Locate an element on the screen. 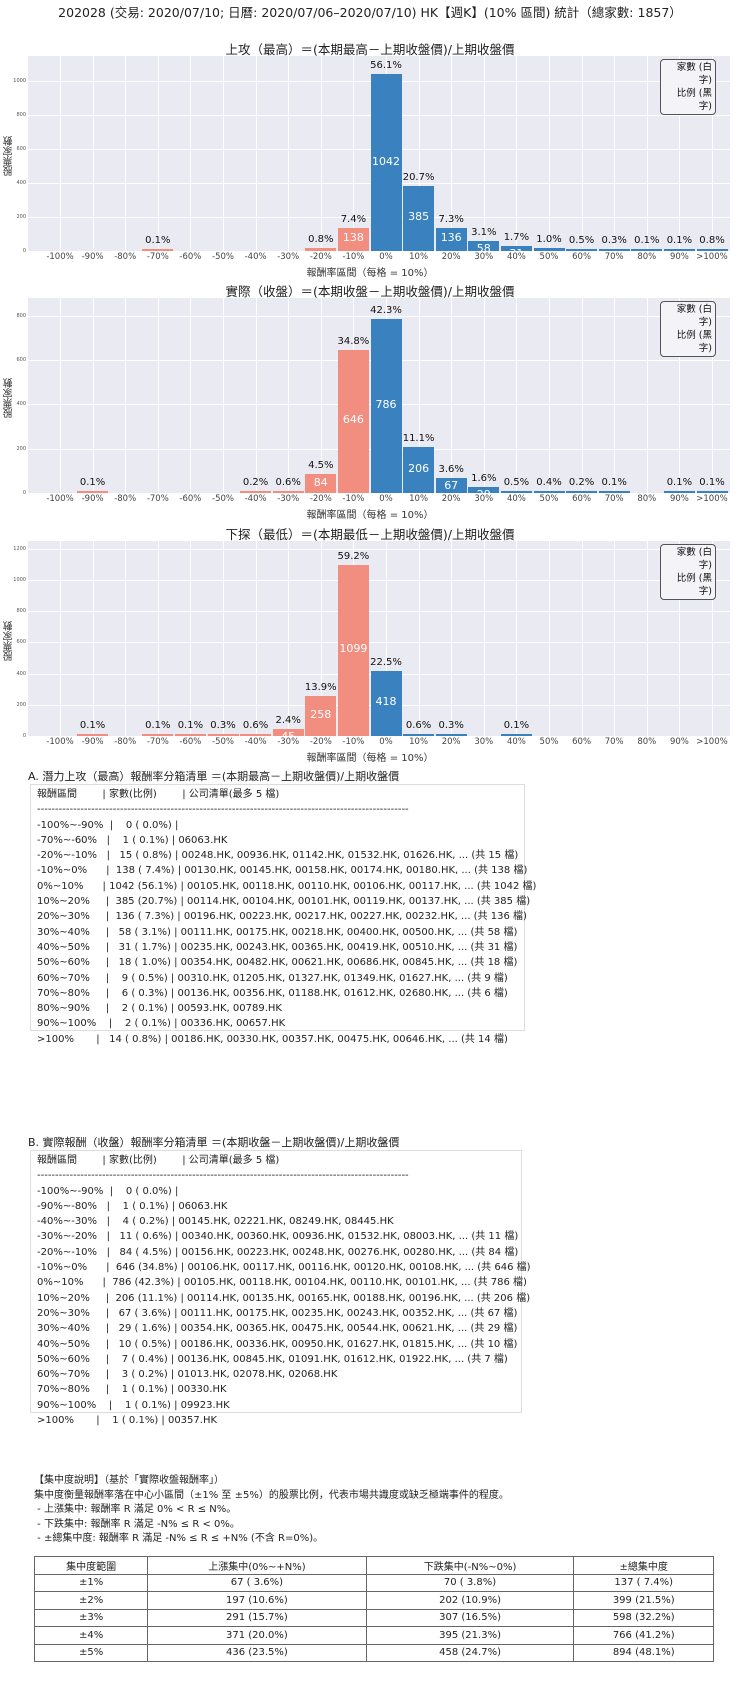 The height and width of the screenshot is (1690, 740). bar--20%: 84 is located at coordinates (321, 483).